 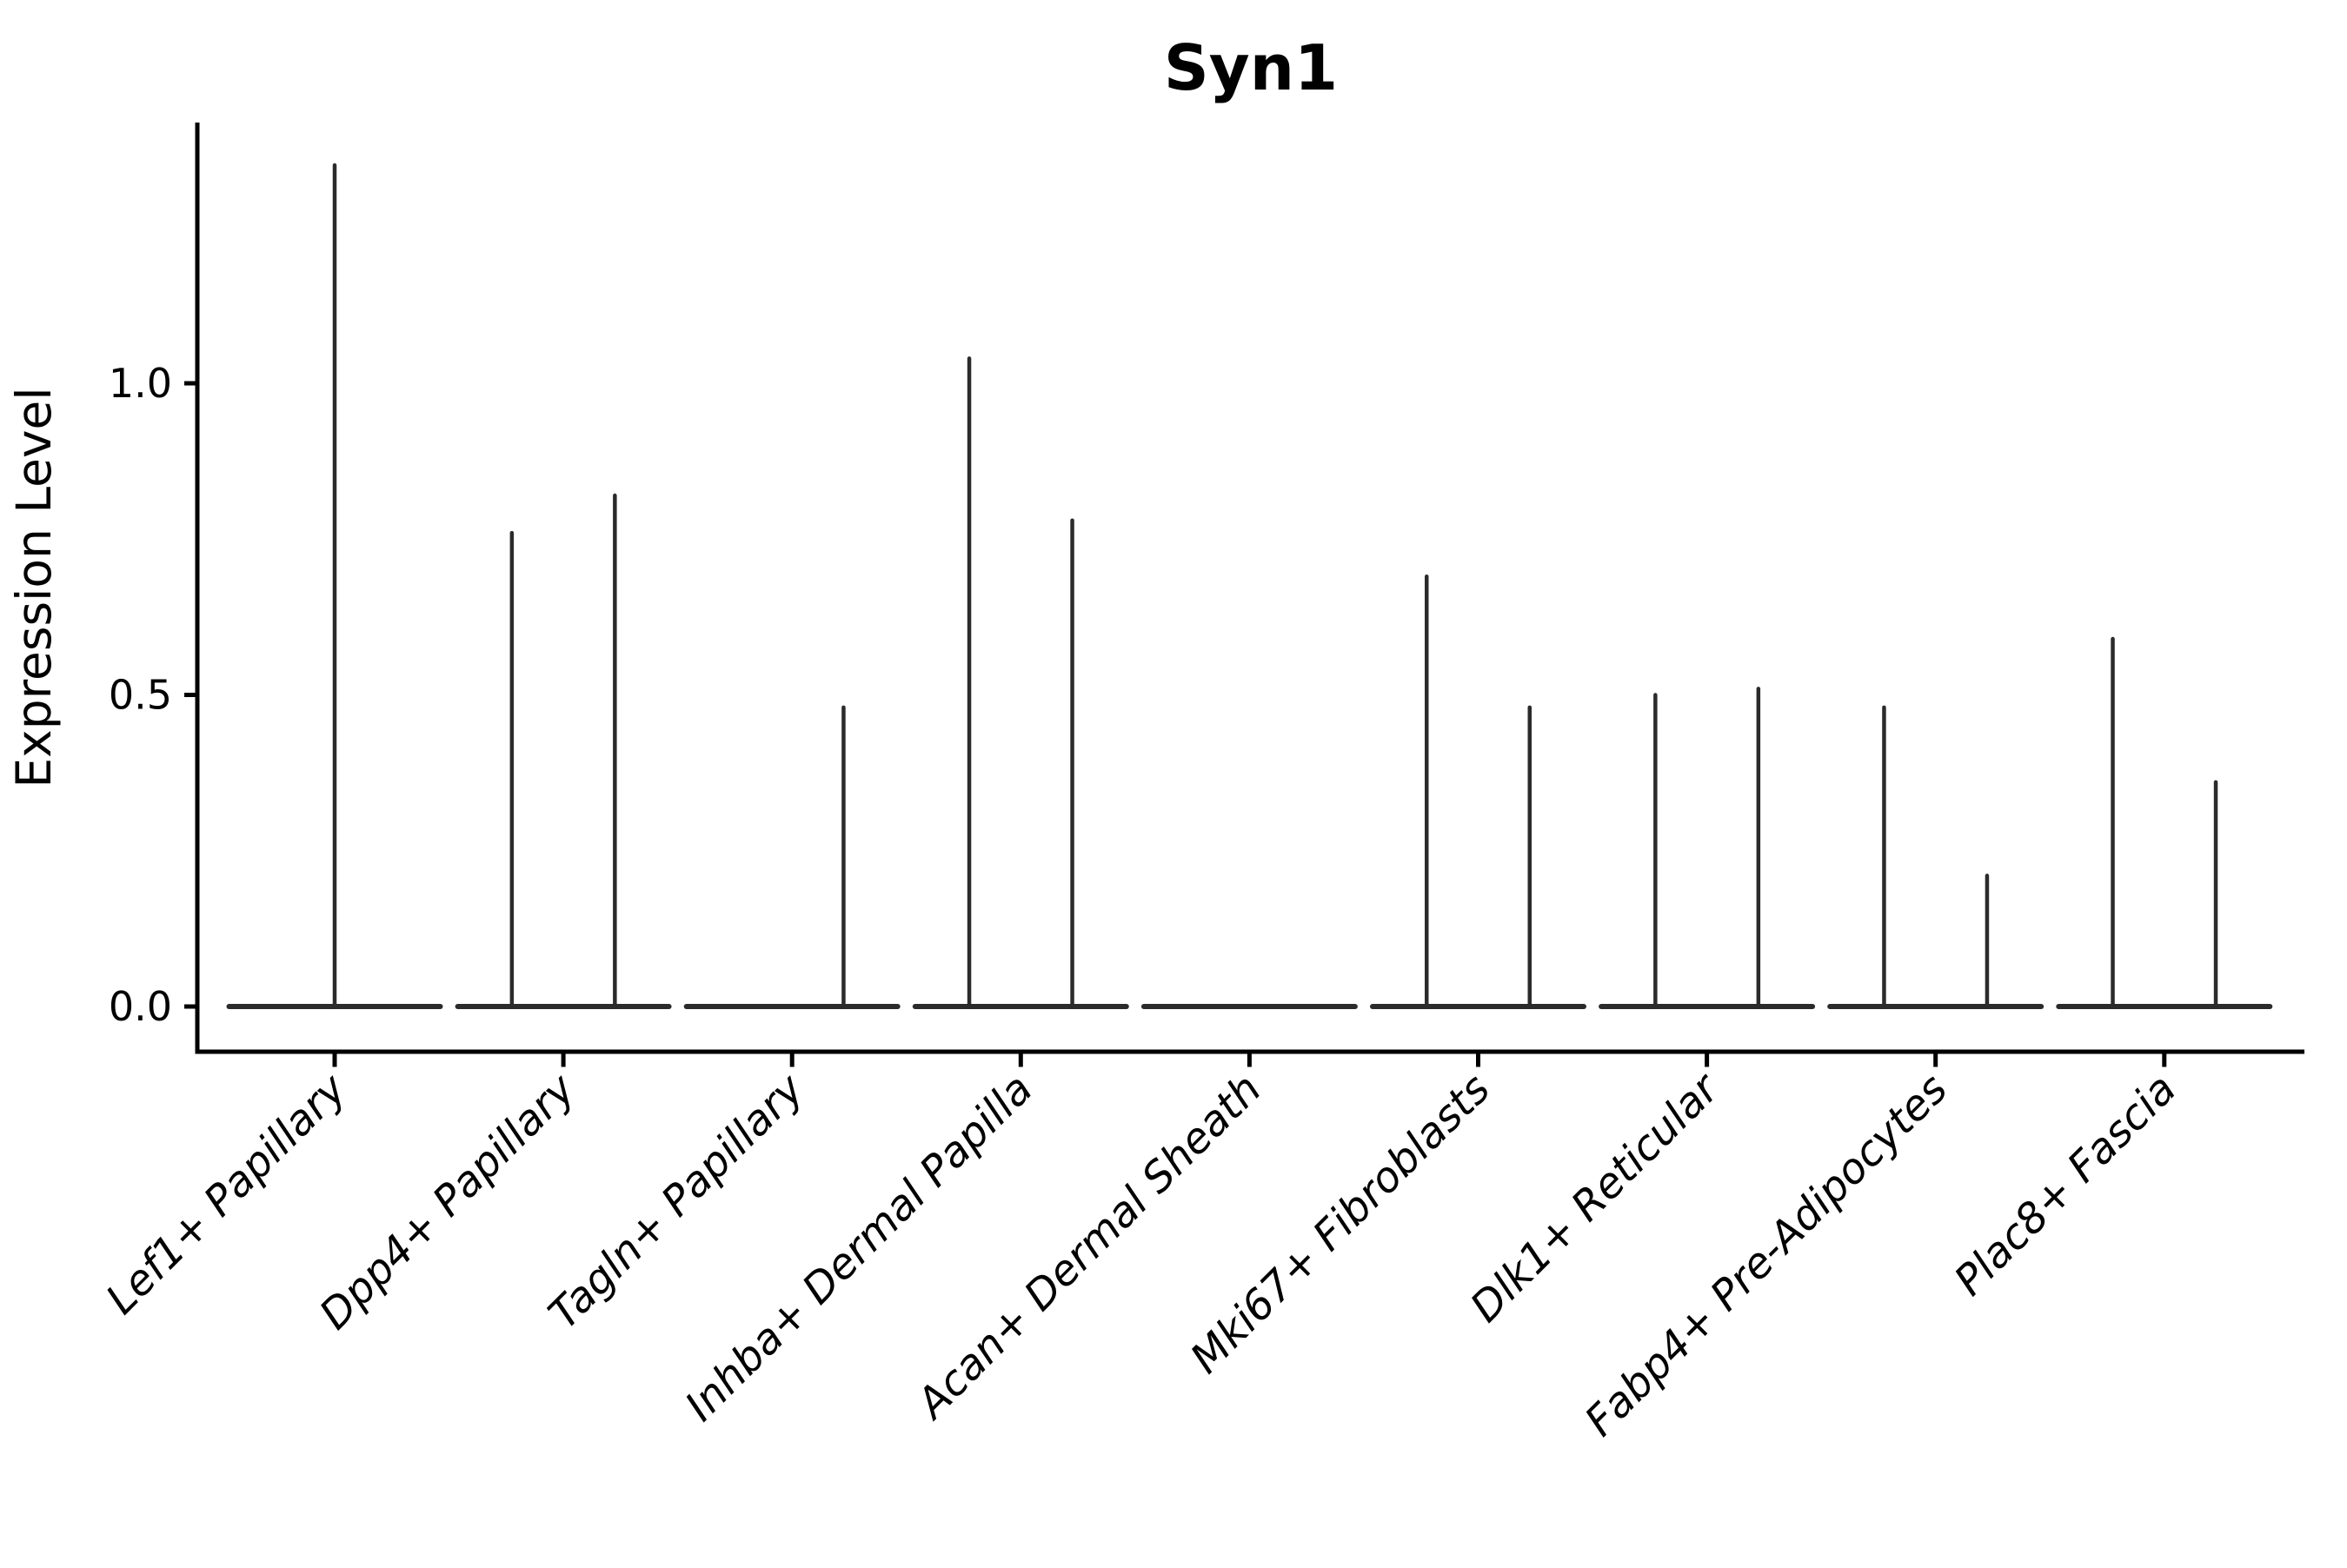 I want to click on x-tick-label: Lef1+ Papillary, so click(x=226, y=1194).